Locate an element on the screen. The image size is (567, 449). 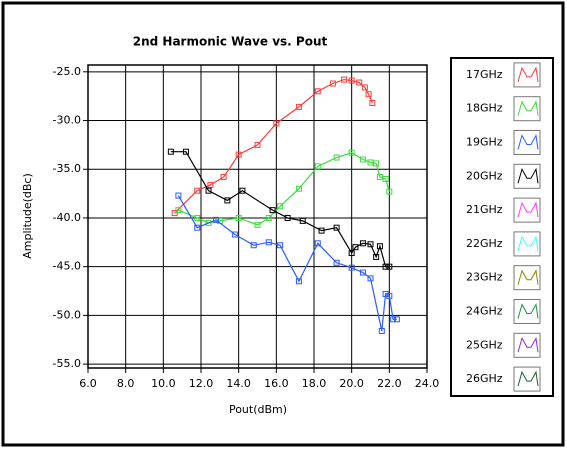
x-tick-label: 8.0 is located at coordinates (126, 383).